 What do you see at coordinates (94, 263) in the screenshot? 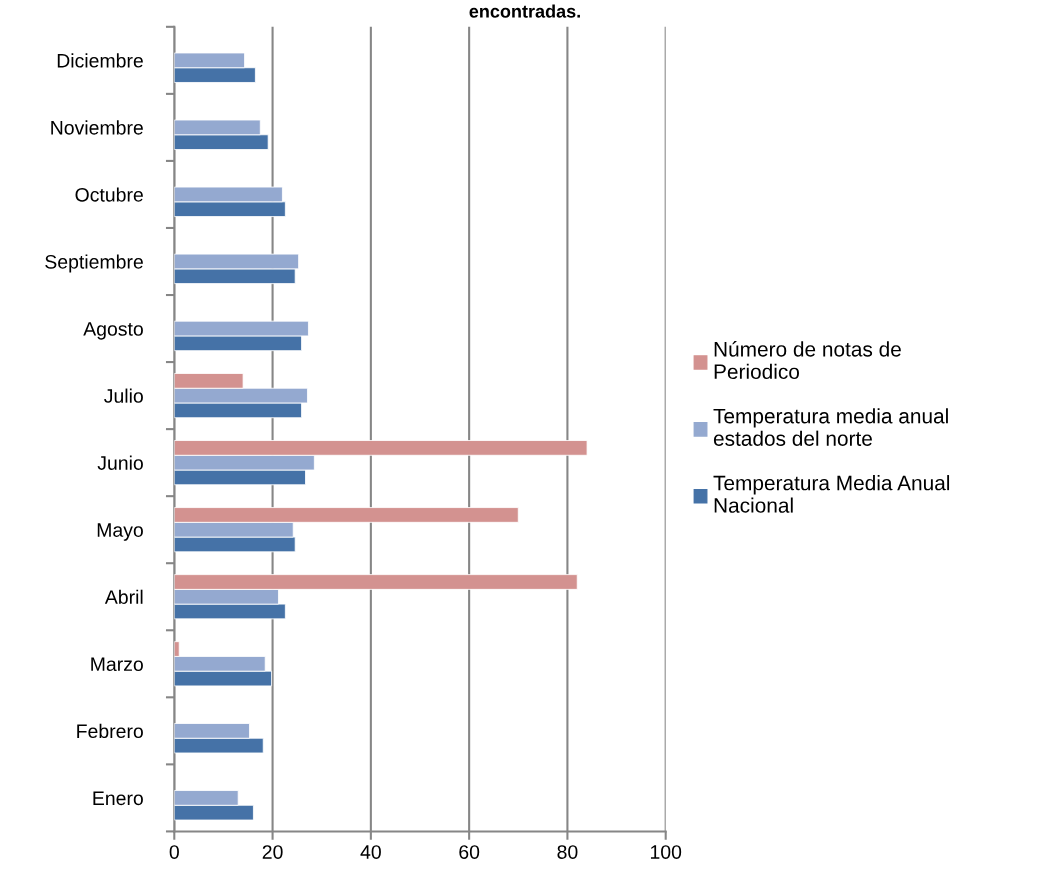
I see `y-tick-label: Septiembre` at bounding box center [94, 263].